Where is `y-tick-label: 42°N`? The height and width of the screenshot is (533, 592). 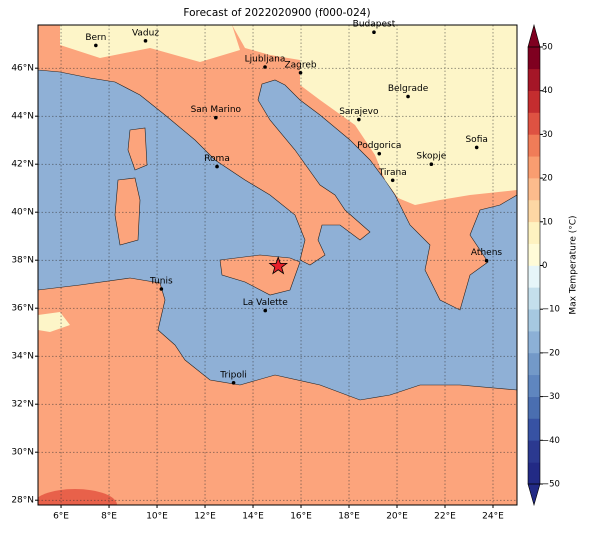 y-tick-label: 42°N is located at coordinates (22, 165).